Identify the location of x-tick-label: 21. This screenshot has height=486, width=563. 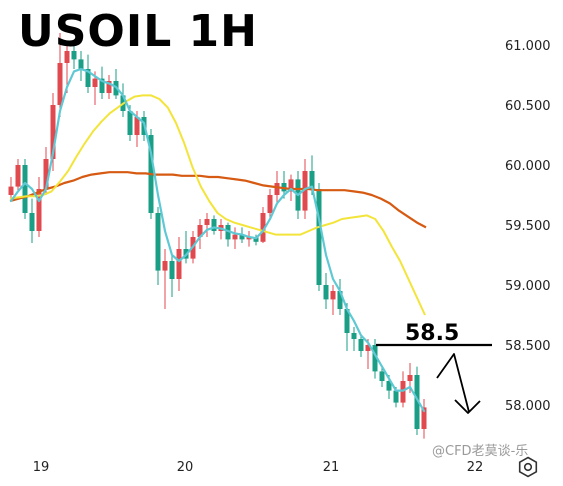
(331, 467).